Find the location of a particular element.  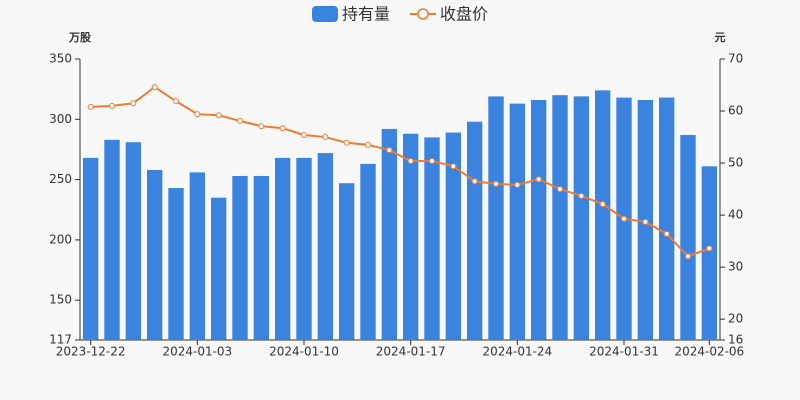

legend-label: 持有量 is located at coordinates (366, 14).